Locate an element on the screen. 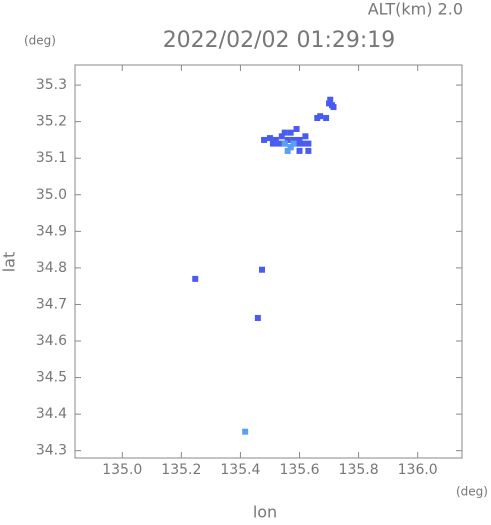 The width and height of the screenshot is (491, 525). y-tick-label: 34.3 is located at coordinates (51, 451).